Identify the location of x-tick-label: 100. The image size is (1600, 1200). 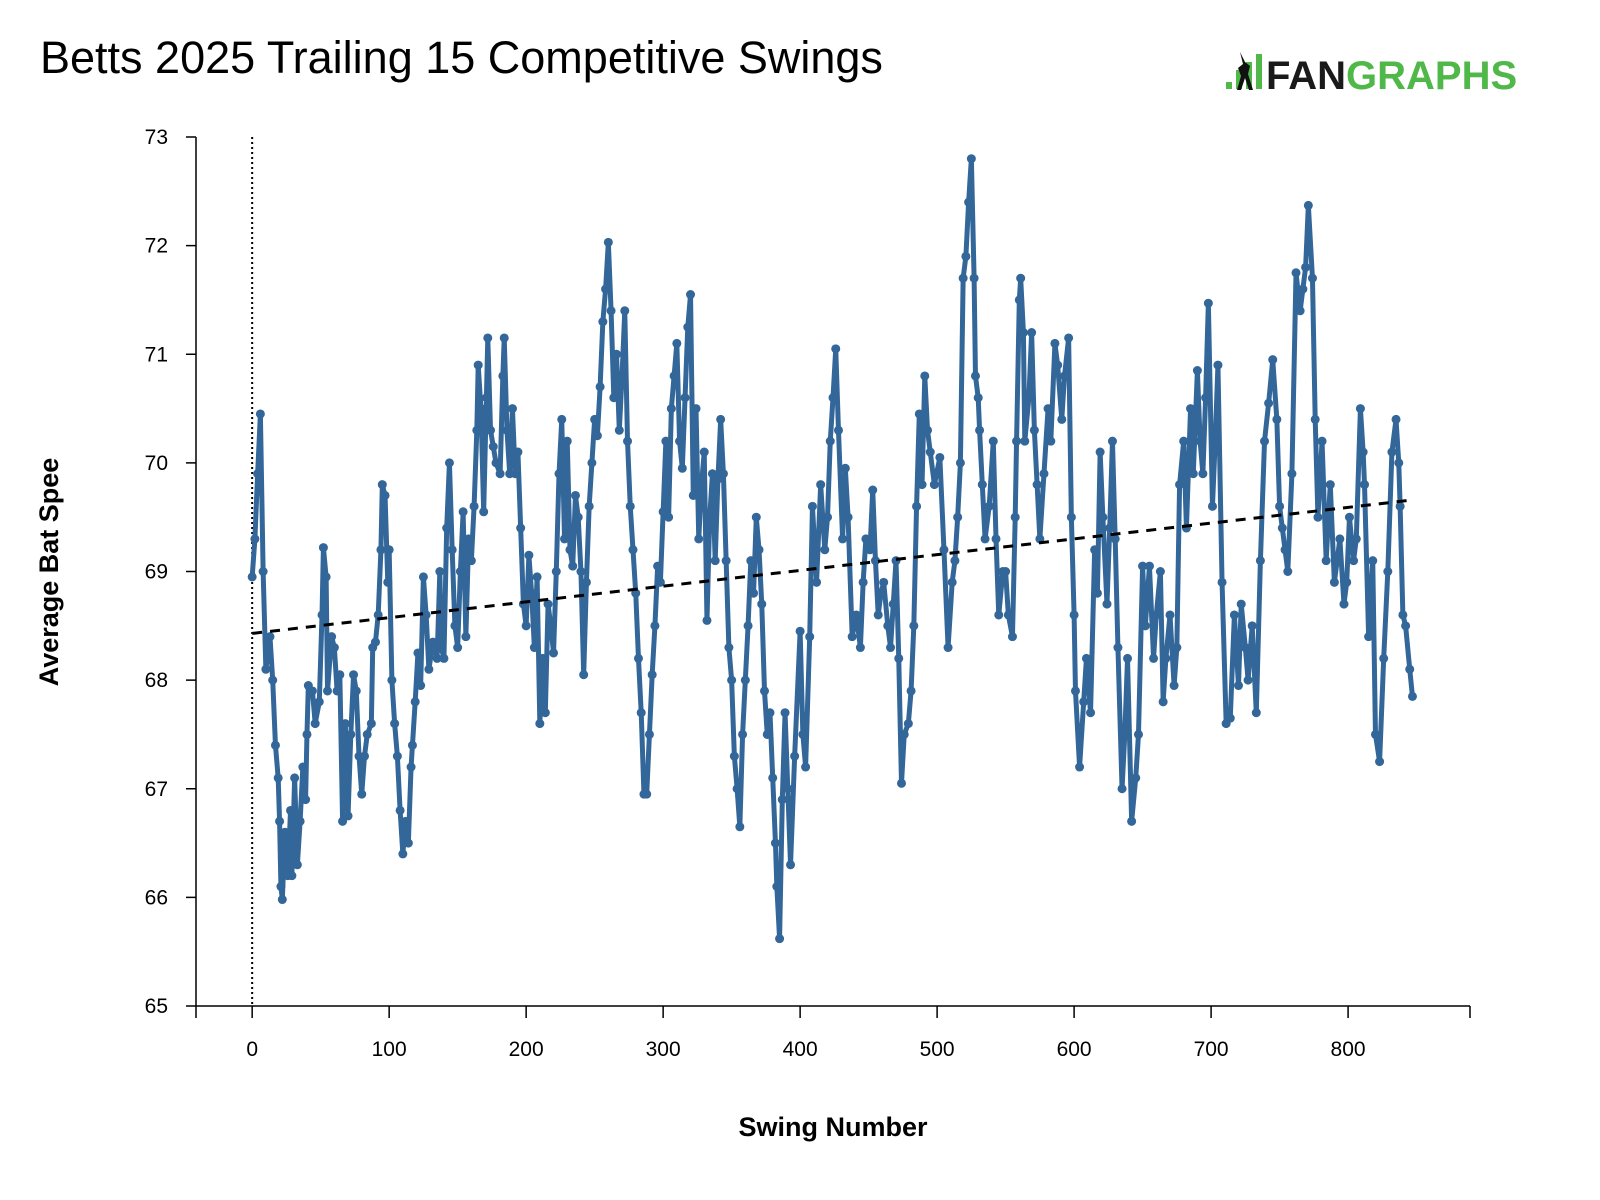
(389, 1049).